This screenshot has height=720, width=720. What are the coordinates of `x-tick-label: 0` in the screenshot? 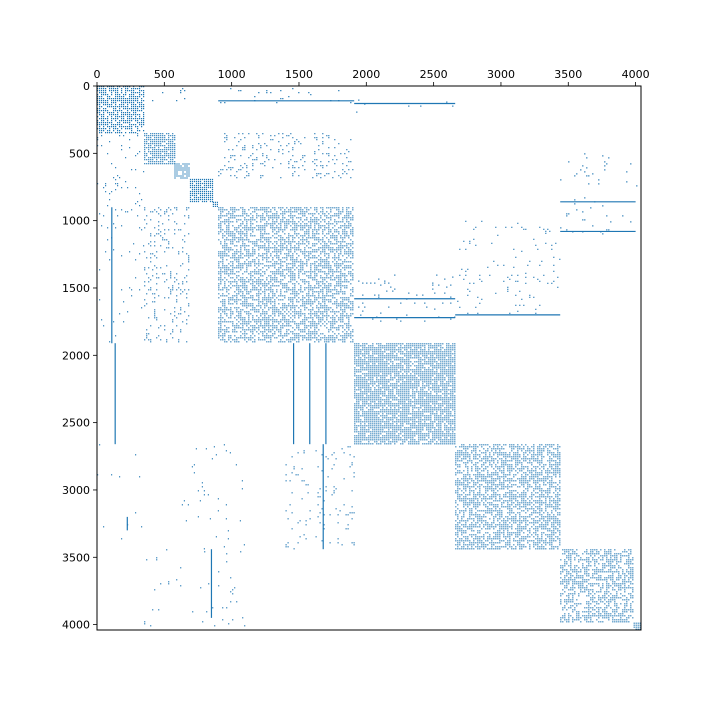 It's located at (97, 74).